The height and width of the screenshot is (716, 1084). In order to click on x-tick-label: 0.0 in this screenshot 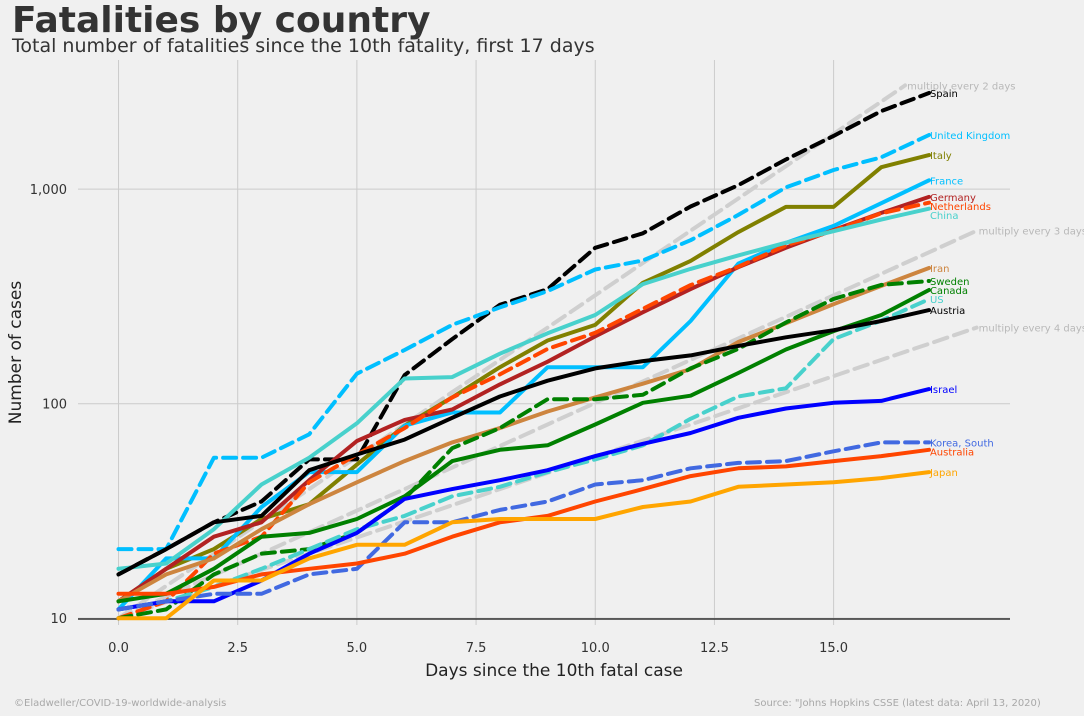, I will do `click(118, 648)`.